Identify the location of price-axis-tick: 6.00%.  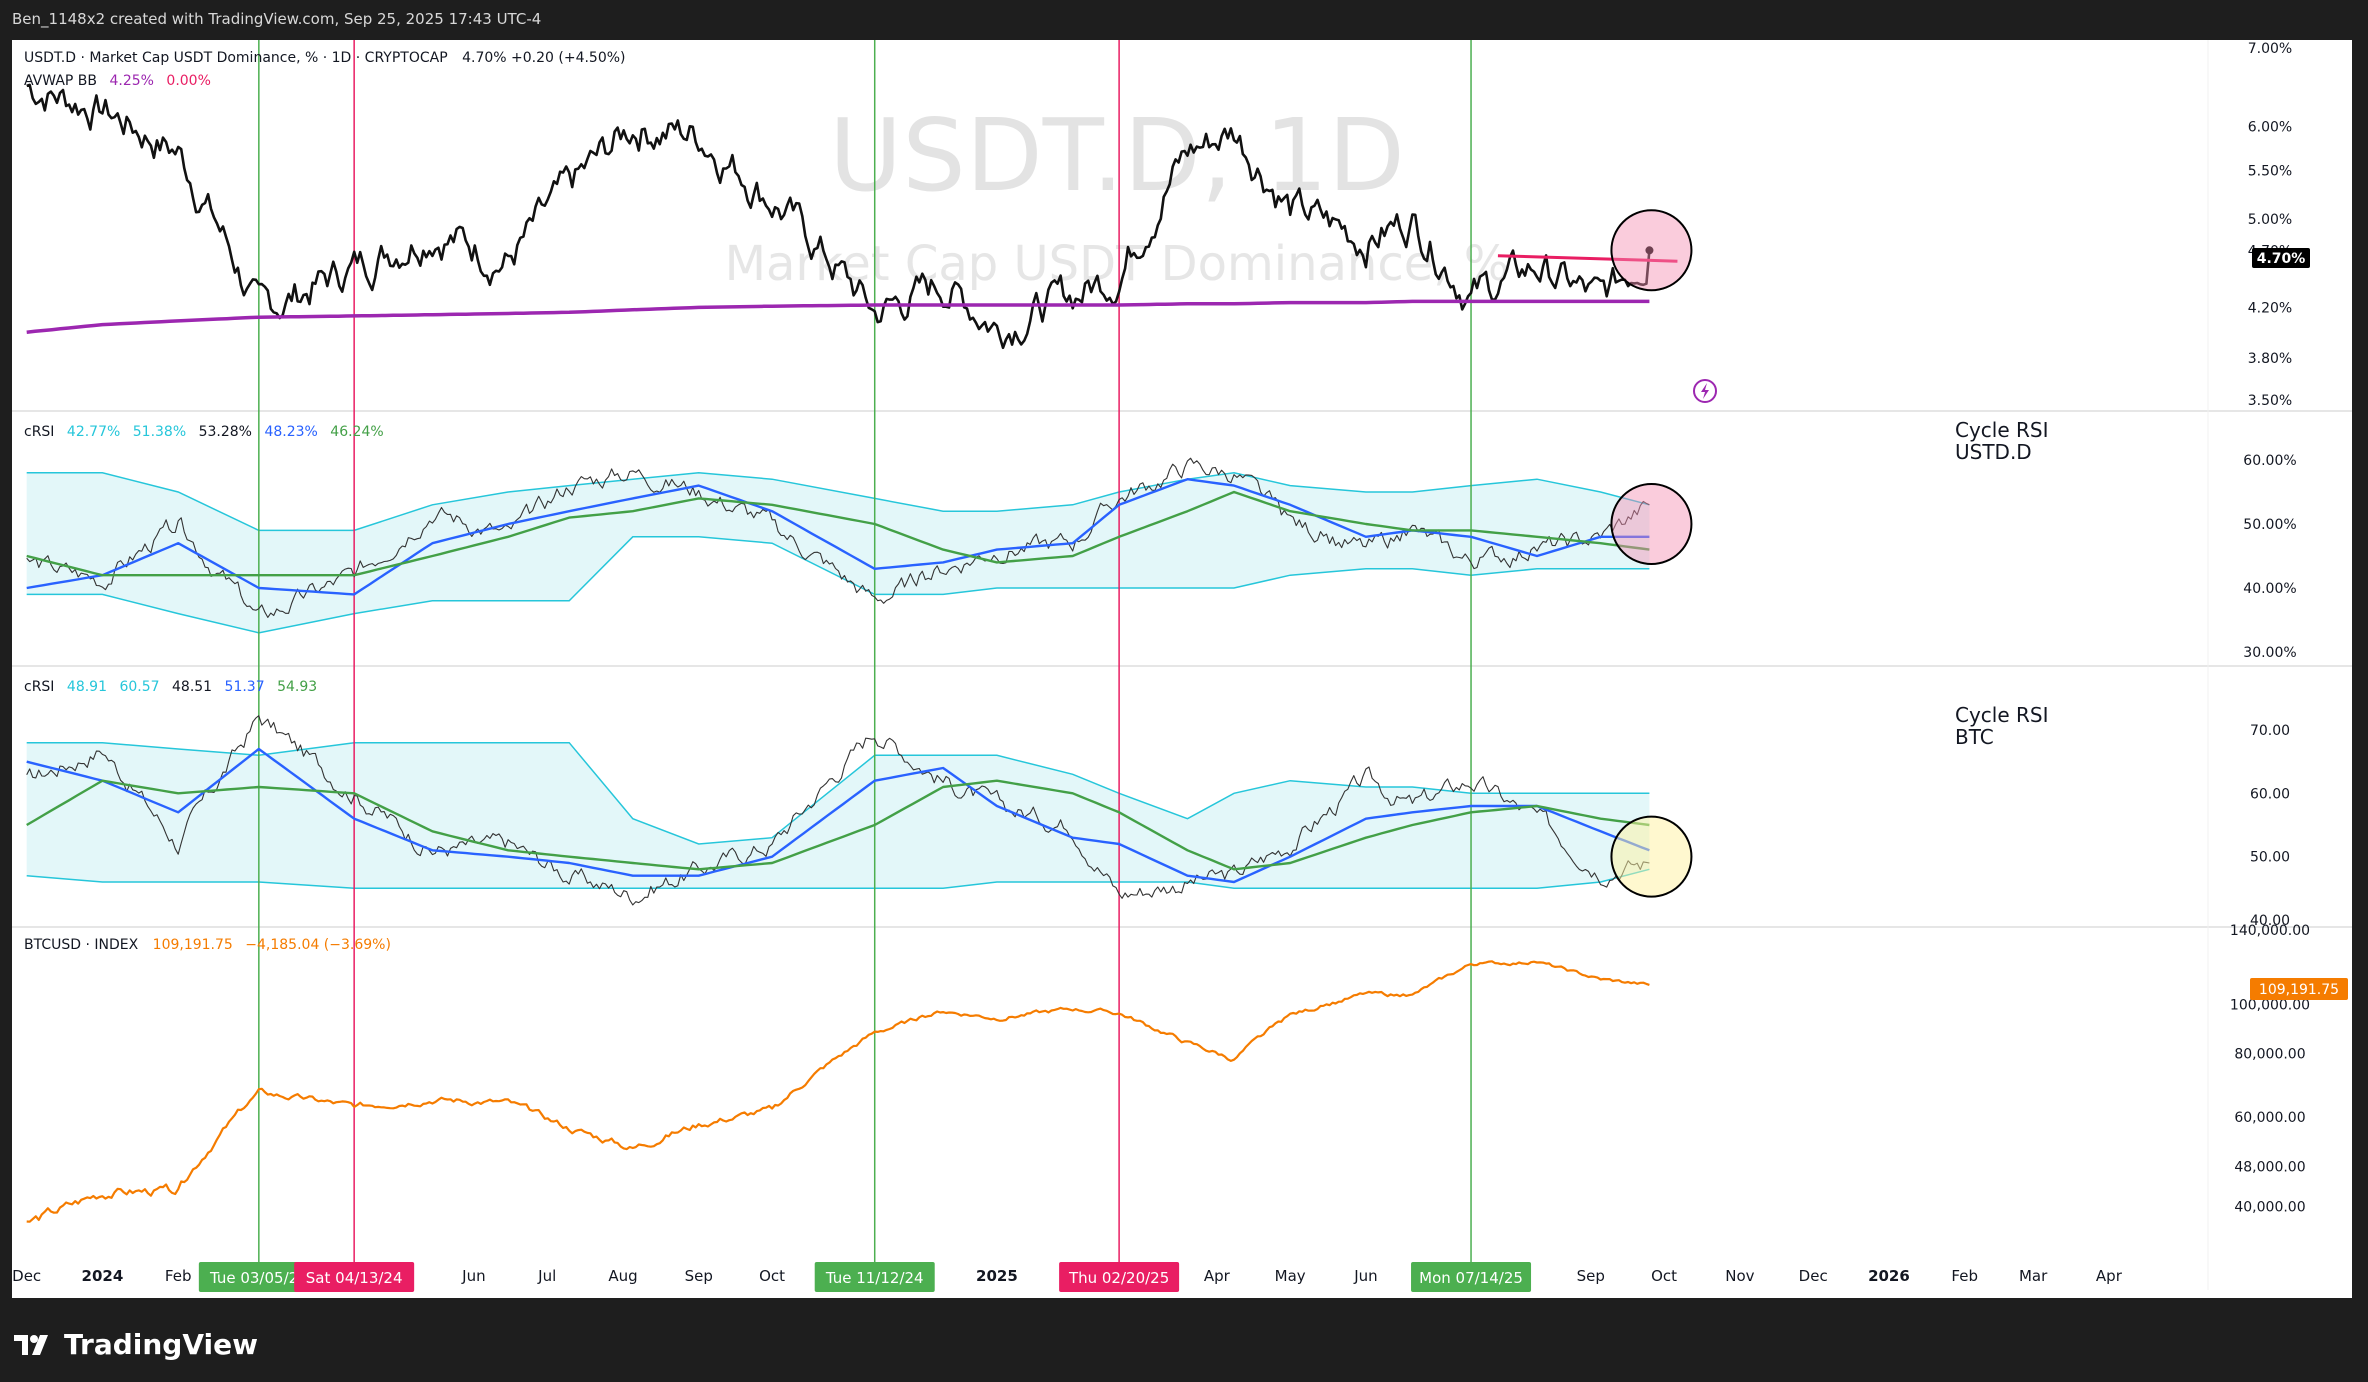
(2270, 127).